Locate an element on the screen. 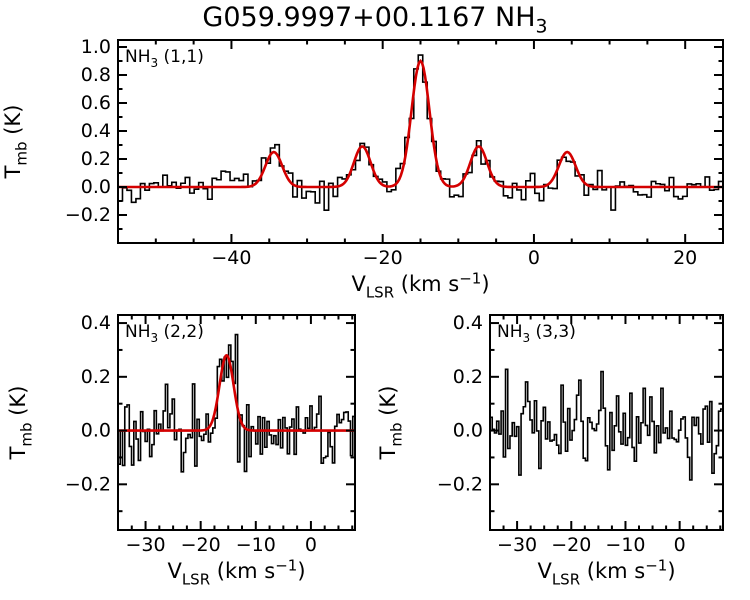  figure-title: G059.9997+00.1167 NH3 is located at coordinates (375, 22).